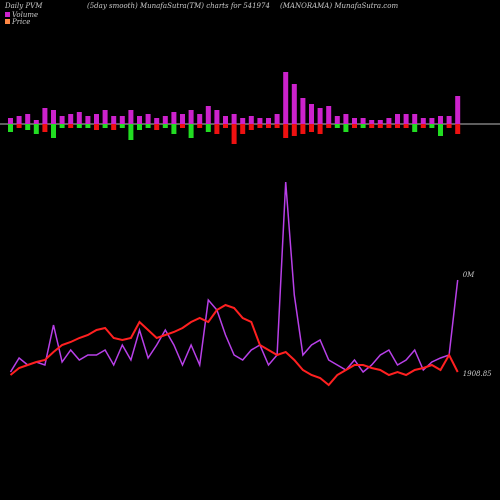 The width and height of the screenshot is (500, 500). Describe the element at coordinates (477, 374) in the screenshot. I see `end-label: 1908.85` at that location.